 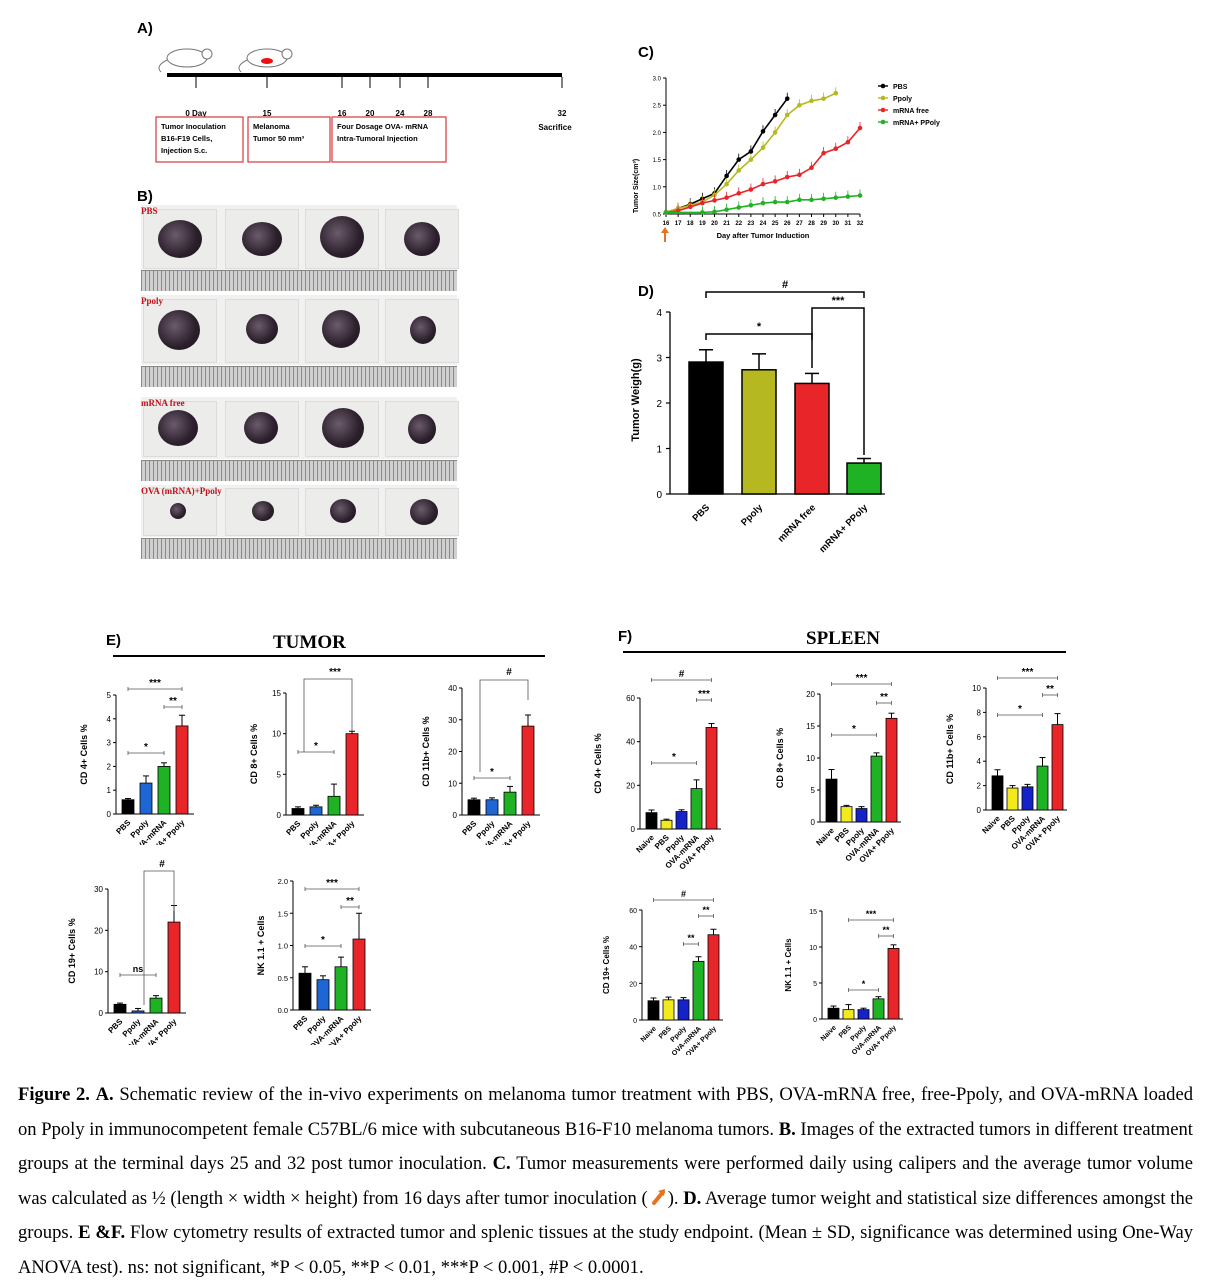 What do you see at coordinates (279, 774) in the screenshot?
I see `ytick-label: 5` at bounding box center [279, 774].